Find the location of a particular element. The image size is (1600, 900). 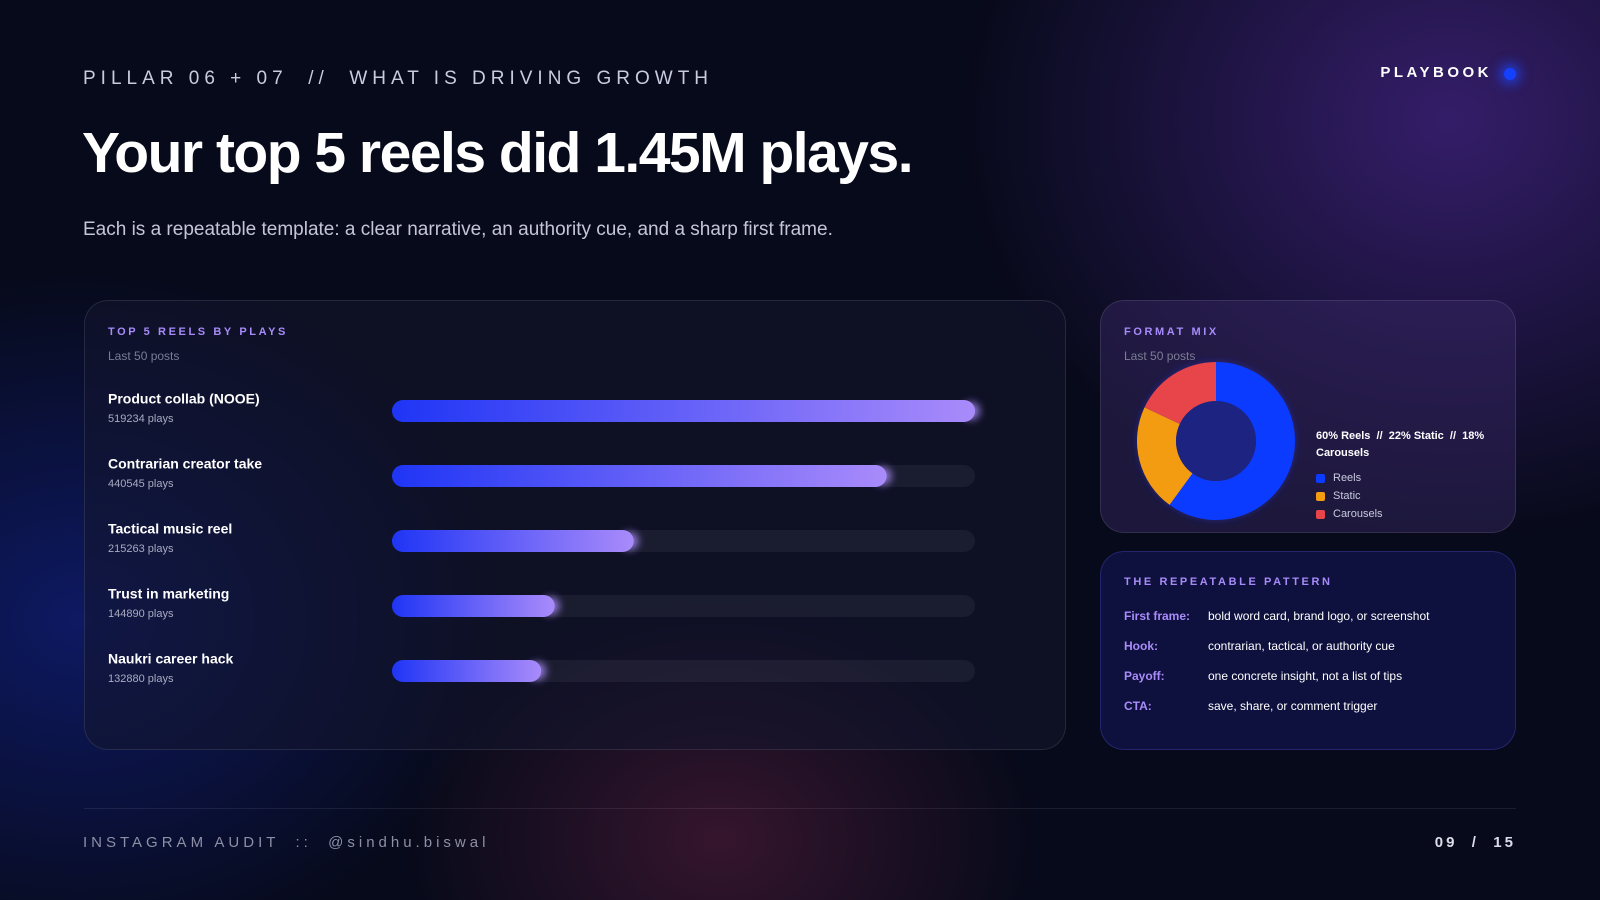

brand-dot is located at coordinates (1510, 74).